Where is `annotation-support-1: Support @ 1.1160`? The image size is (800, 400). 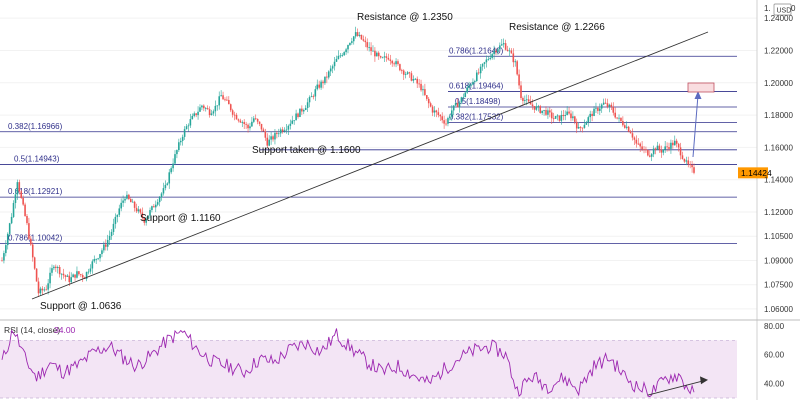 annotation-support-1: Support @ 1.1160 is located at coordinates (180, 218).